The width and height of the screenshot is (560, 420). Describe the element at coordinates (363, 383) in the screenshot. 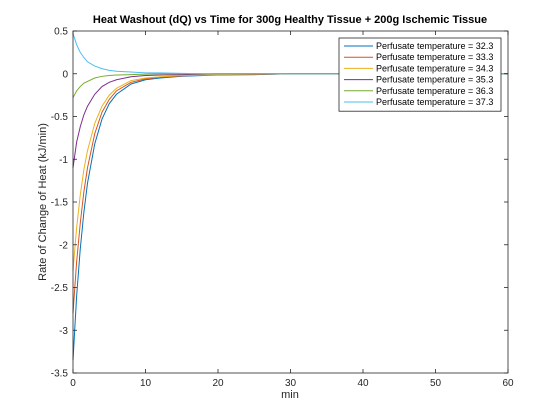

I see `x-tick-label: 40` at that location.